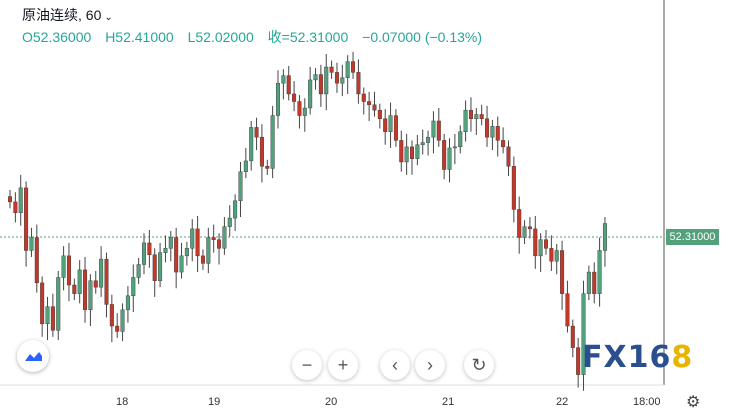  Describe the element at coordinates (562, 402) in the screenshot. I see `x-tick-label: 22` at that location.